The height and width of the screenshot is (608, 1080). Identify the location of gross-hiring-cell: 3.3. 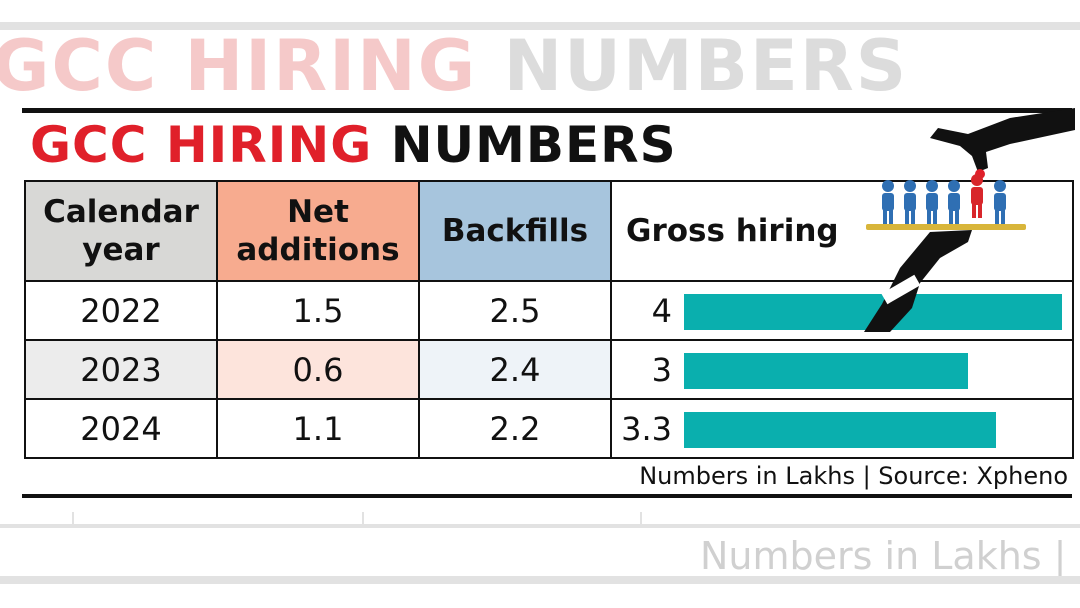
(842, 428).